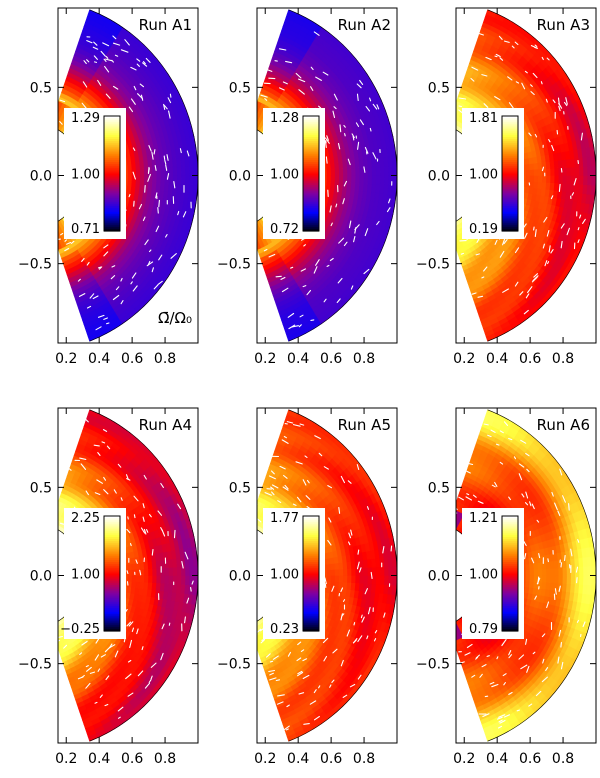 This screenshot has width=600, height=778. I want to click on colorbar-label: 2.25, so click(85, 518).